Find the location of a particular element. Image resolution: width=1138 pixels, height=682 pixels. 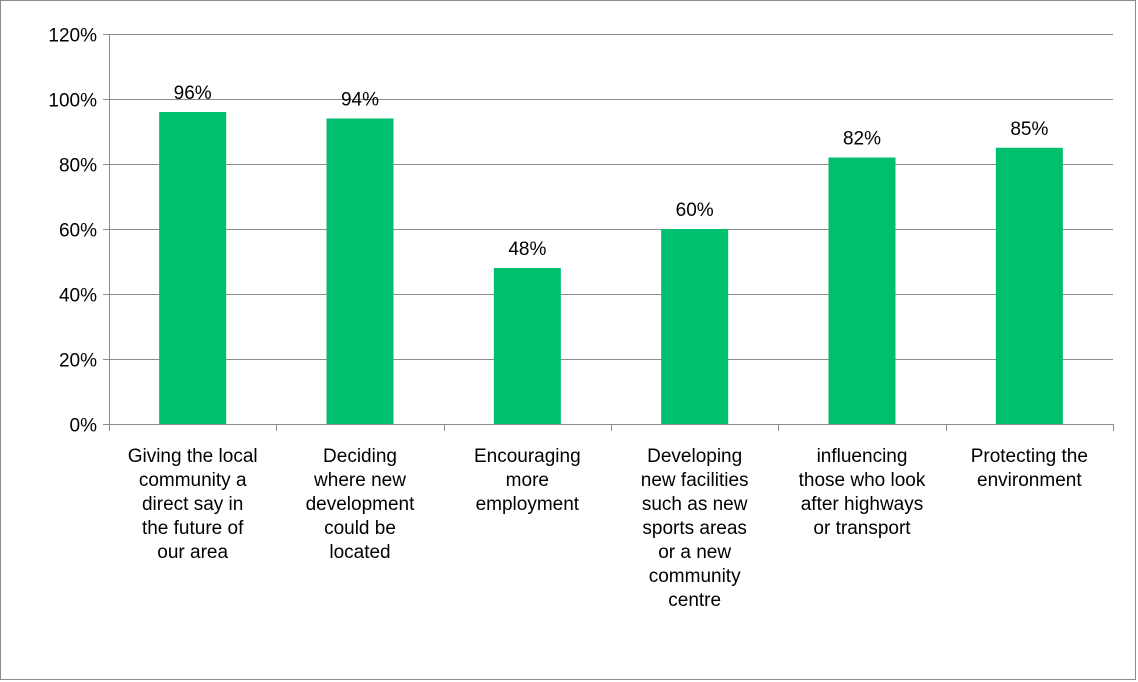

x-category-label-line: environment is located at coordinates (1029, 480).